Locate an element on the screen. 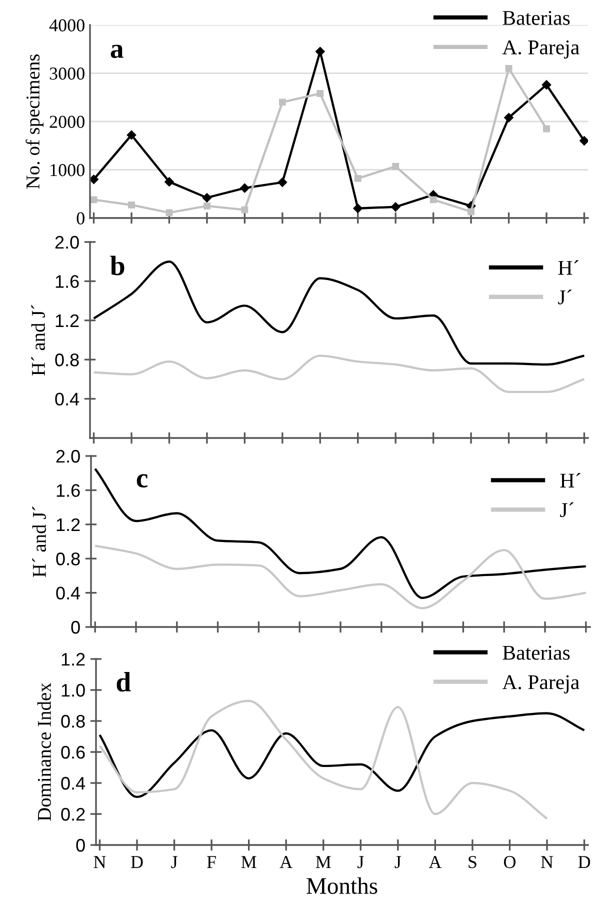 The height and width of the screenshot is (913, 596). x-axis-title: Months is located at coordinates (342, 885).